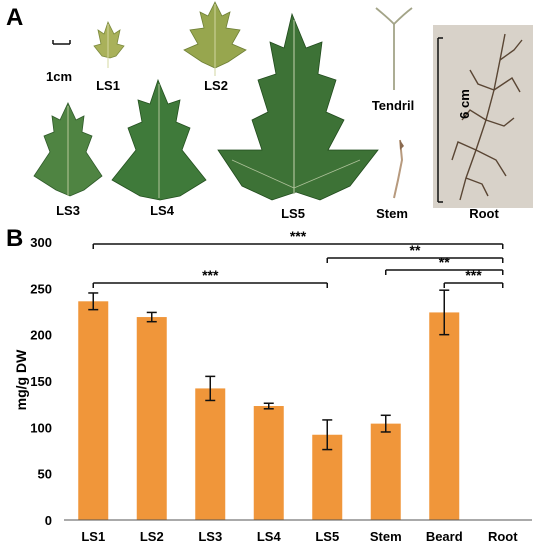 This screenshot has width=542, height=550. Describe the element at coordinates (159, 139) in the screenshot. I see `leaf-ls4-image` at that location.